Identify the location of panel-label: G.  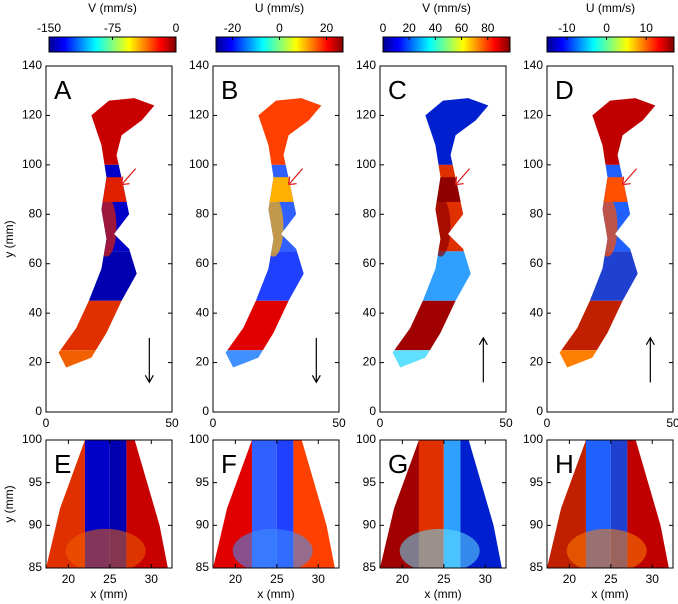
(398, 464).